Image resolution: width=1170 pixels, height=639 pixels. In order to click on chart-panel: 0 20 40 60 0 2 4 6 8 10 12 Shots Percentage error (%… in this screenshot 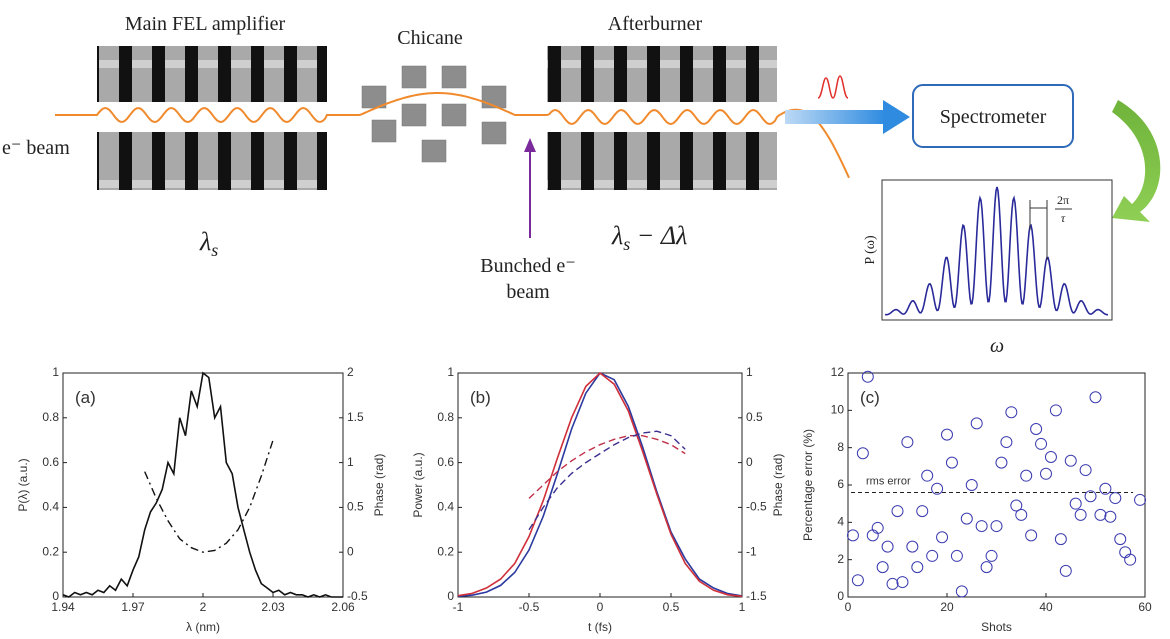, I will do `click(976, 499)`.